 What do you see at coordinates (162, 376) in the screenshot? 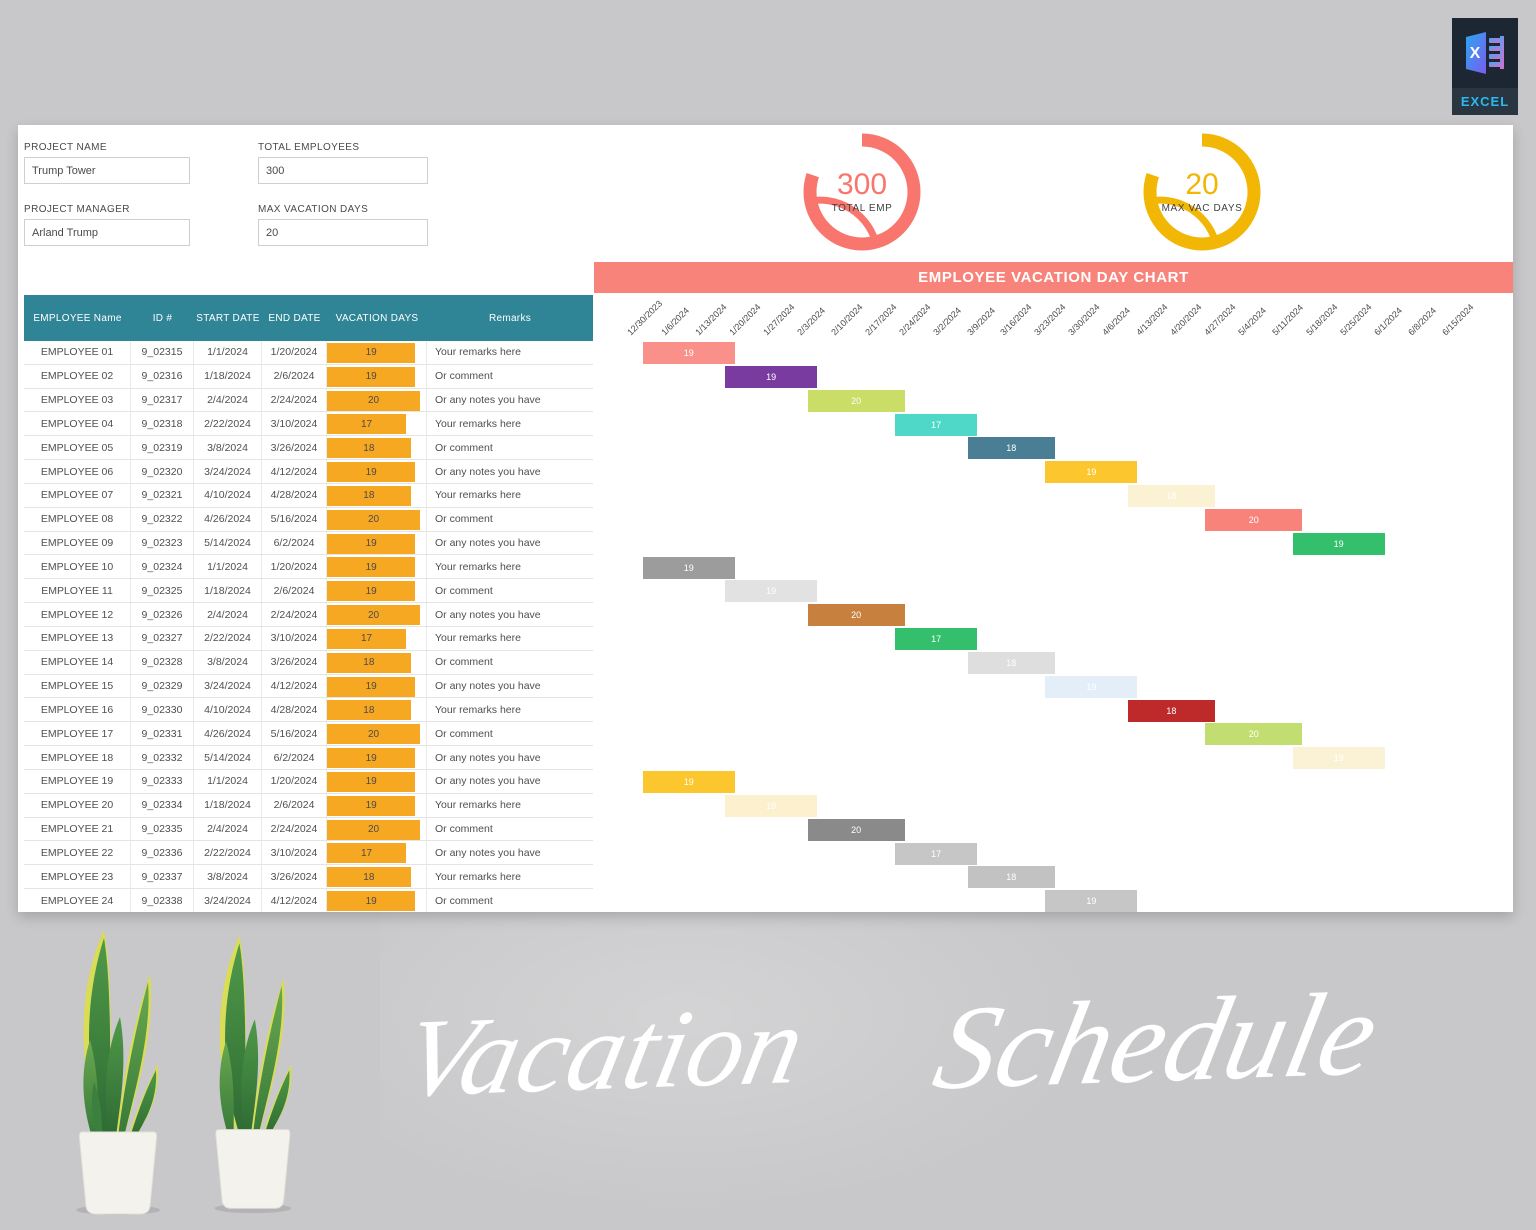
I see `cell-employee-id: 9_02316` at bounding box center [162, 376].